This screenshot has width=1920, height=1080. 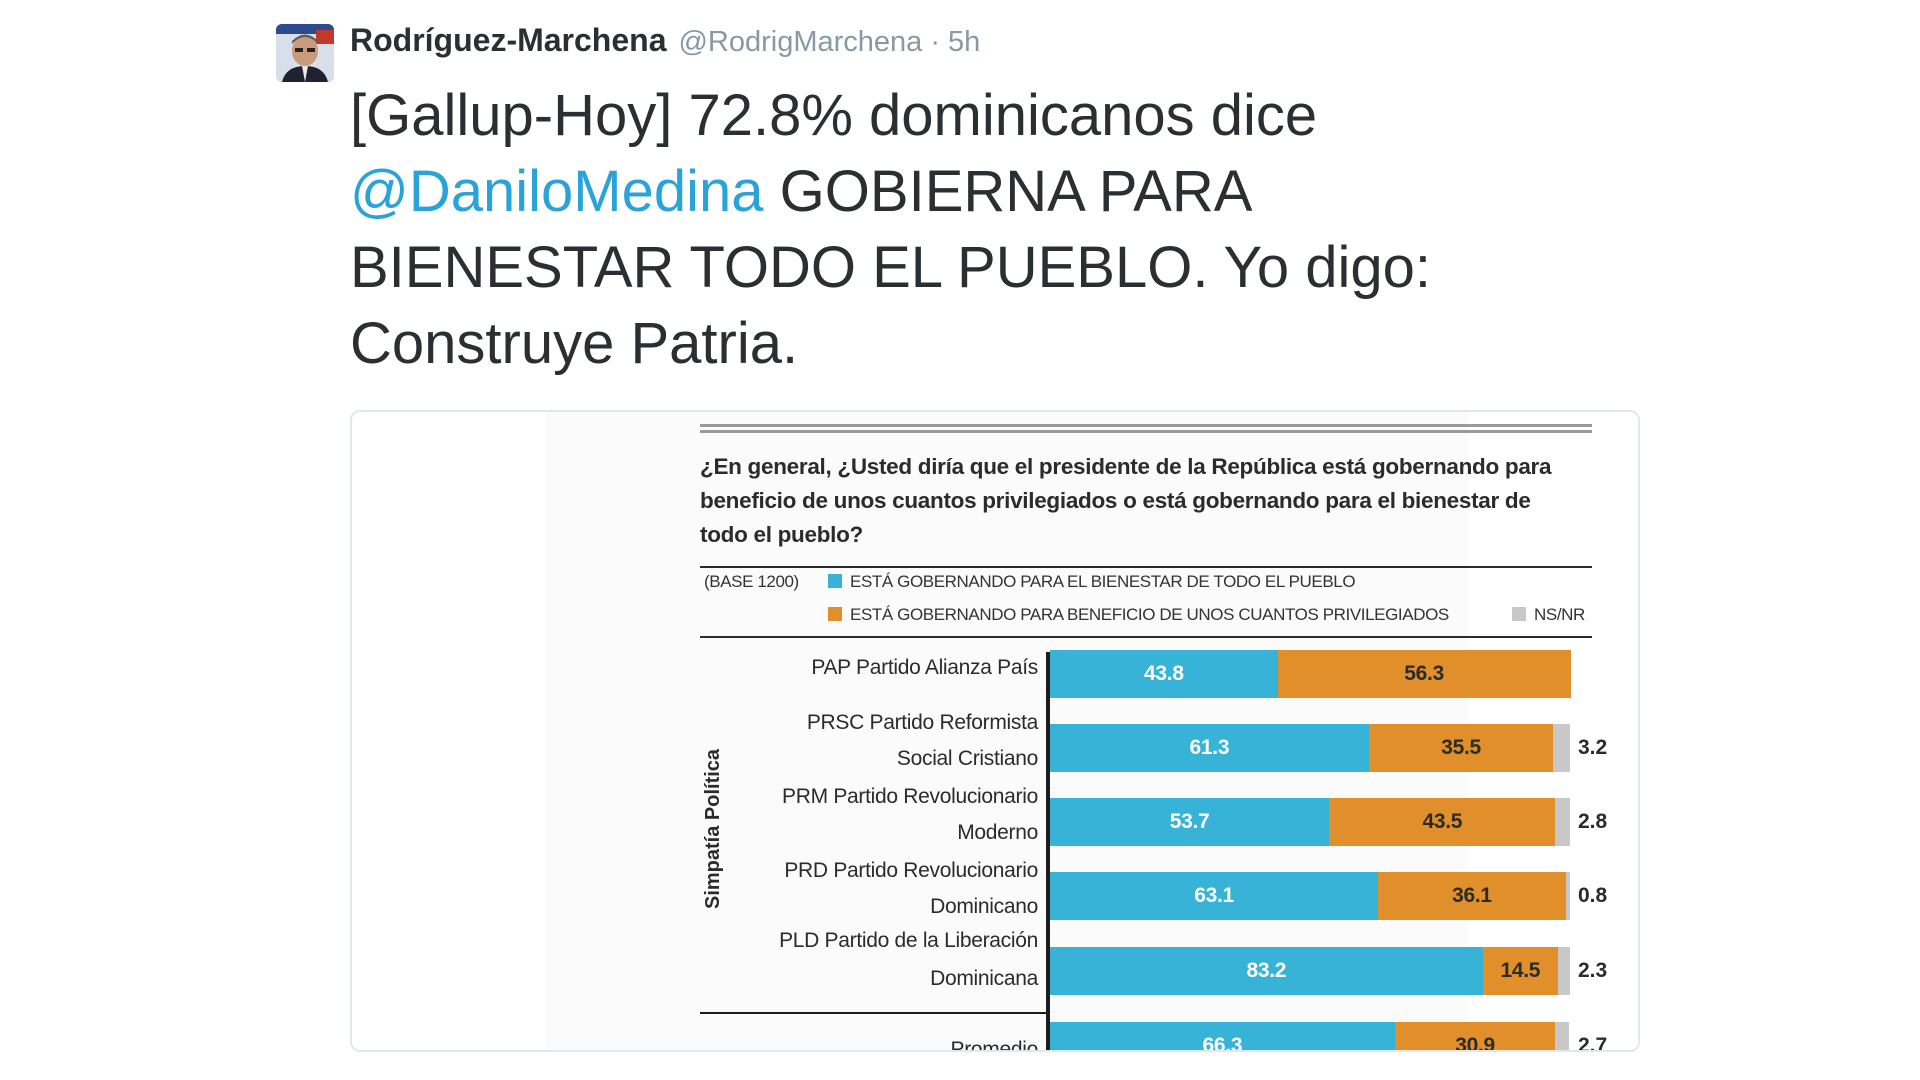 What do you see at coordinates (1146, 637) in the screenshot?
I see `legend-bottom-rule` at bounding box center [1146, 637].